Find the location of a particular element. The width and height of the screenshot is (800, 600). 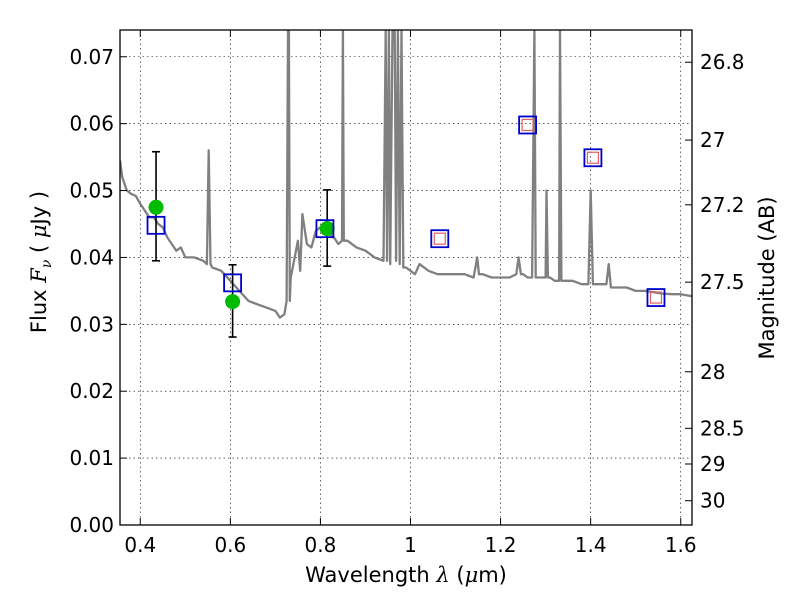

x-tick-label: 1.4 is located at coordinates (591, 545).